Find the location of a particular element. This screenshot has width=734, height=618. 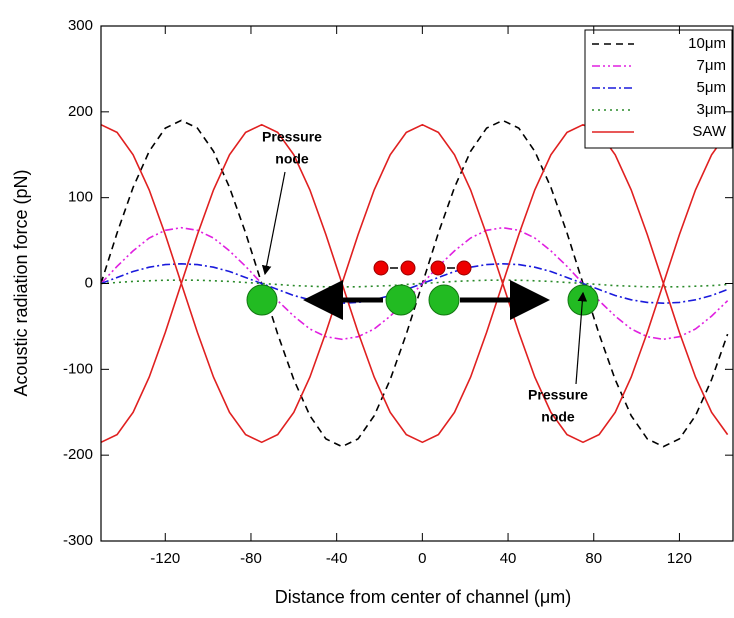

legend-label: 3μm is located at coordinates (711, 109).